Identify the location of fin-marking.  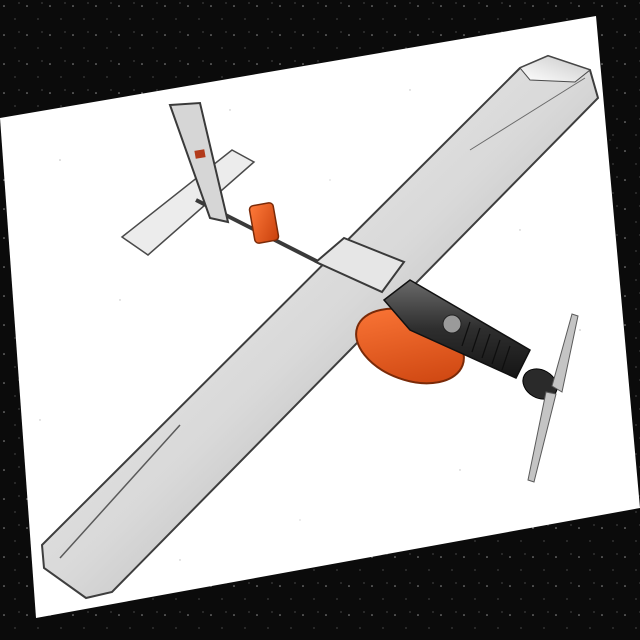
(200, 154).